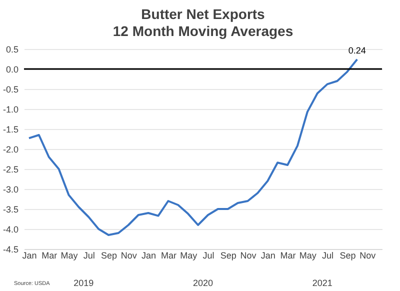 Image resolution: width=400 pixels, height=291 pixels. What do you see at coordinates (10, 89) in the screenshot?
I see `y-tick-label: -0.5` at bounding box center [10, 89].